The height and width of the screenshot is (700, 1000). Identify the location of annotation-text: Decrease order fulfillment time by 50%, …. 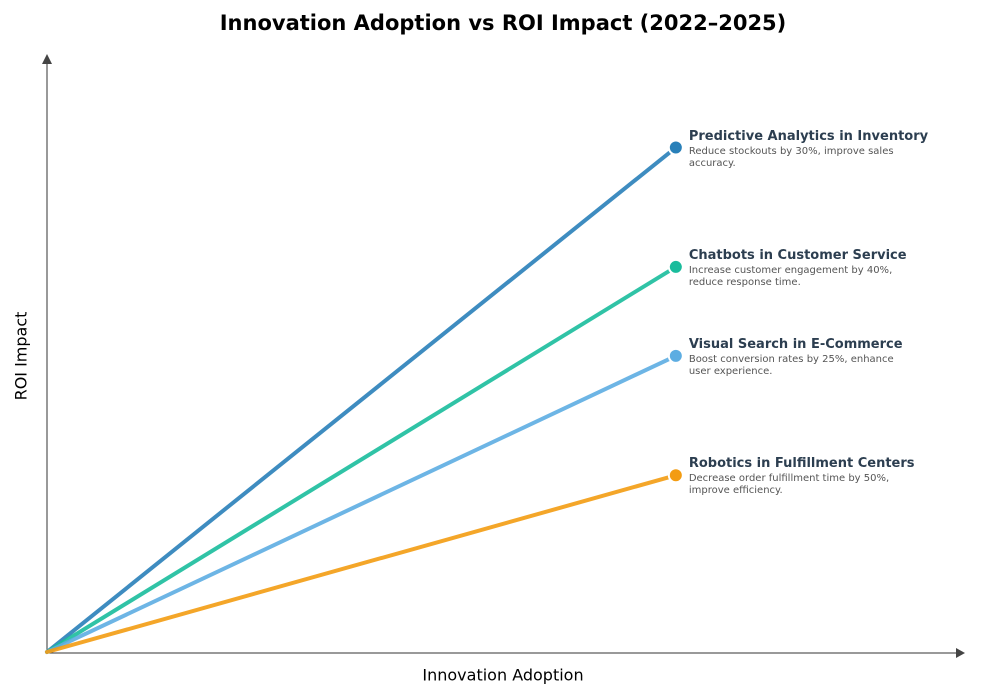
(789, 485).